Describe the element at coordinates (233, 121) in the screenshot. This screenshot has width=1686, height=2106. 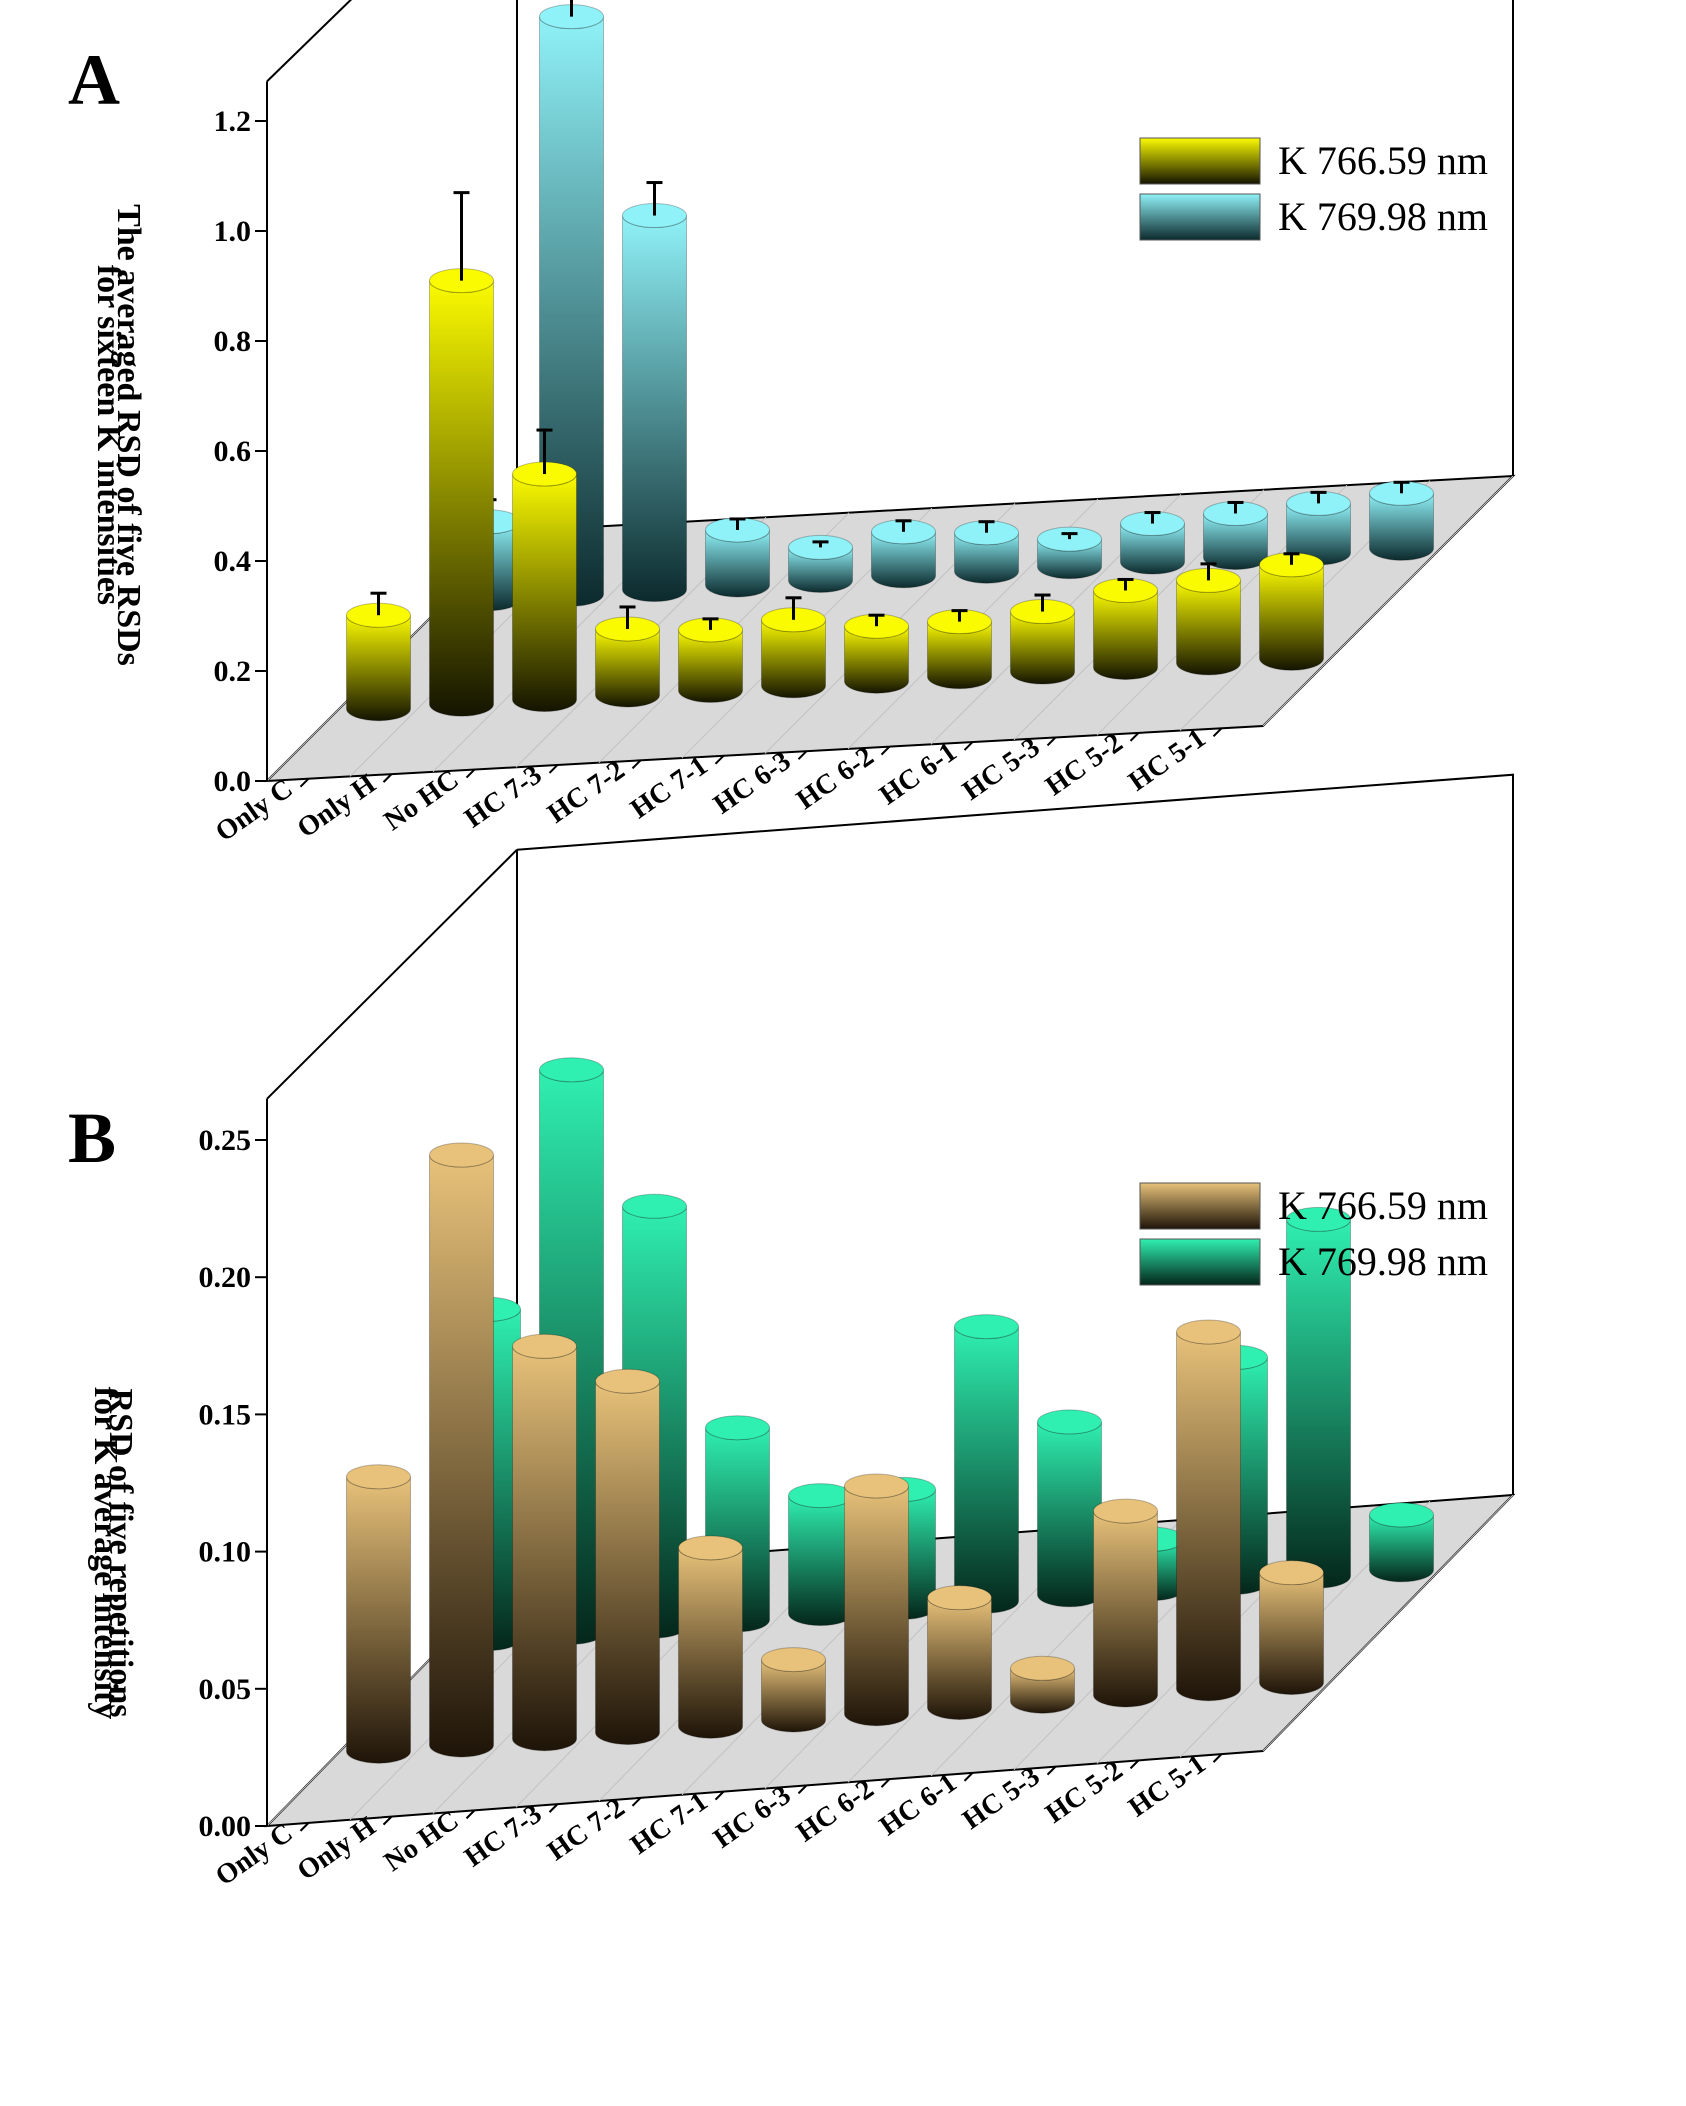
I see `y-tick-label: 1.2` at that location.